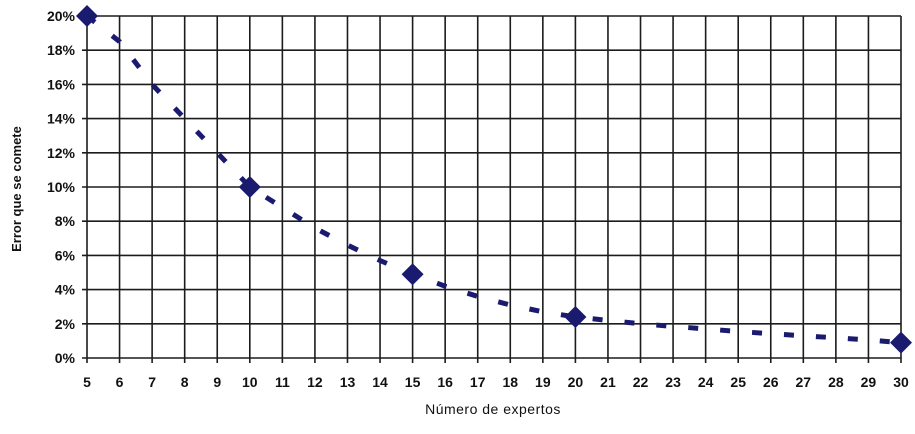 The height and width of the screenshot is (434, 915). Describe the element at coordinates (282, 382) in the screenshot. I see `x-tick-label: 11` at that location.